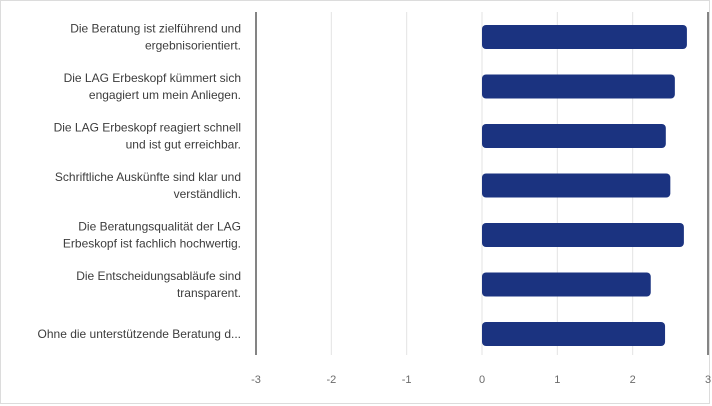 The height and width of the screenshot is (406, 712). Describe the element at coordinates (557, 380) in the screenshot. I see `x-tick-label: 1` at that location.